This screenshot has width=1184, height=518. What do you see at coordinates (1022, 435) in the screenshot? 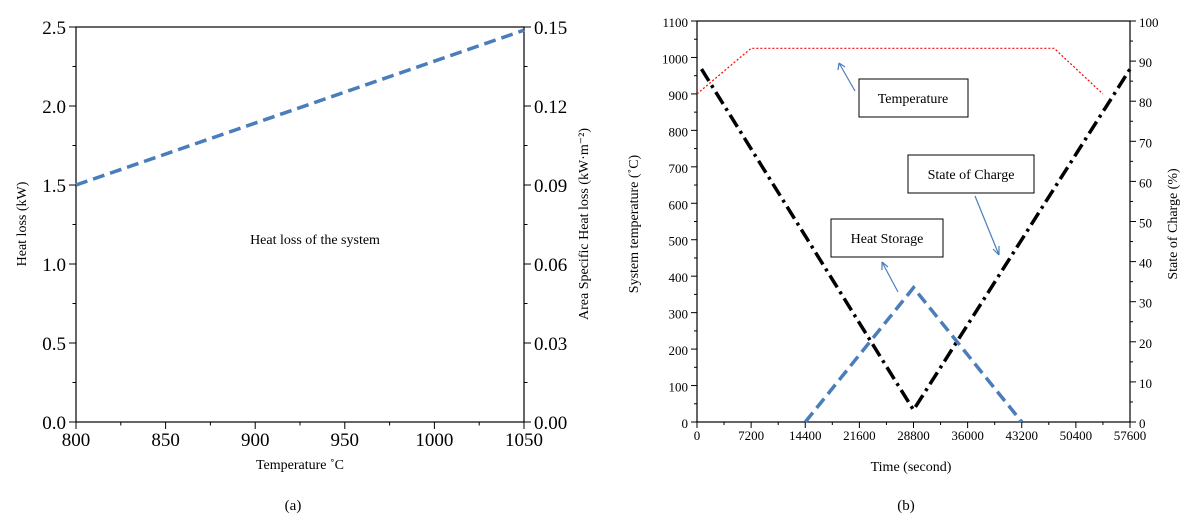
I see `x-tick-label: 43200` at bounding box center [1022, 435].